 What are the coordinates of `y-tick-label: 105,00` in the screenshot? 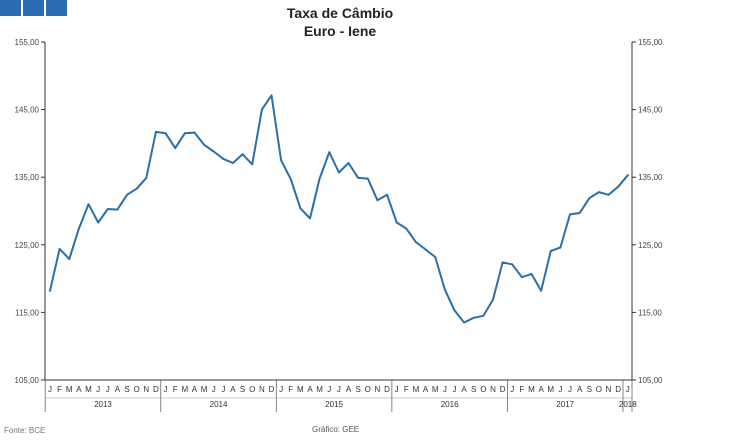 It's located at (27, 380).